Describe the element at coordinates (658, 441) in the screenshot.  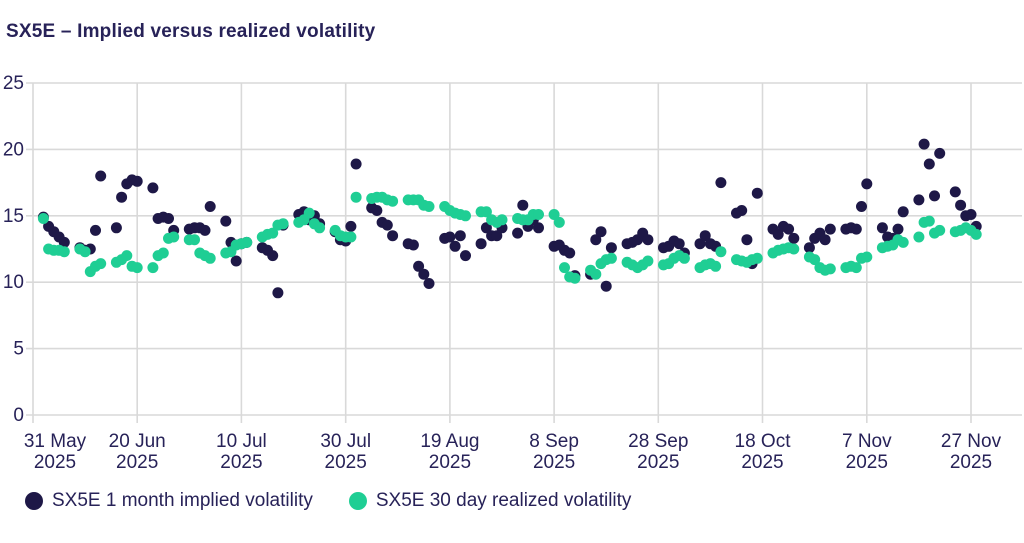
I see `x-axis-label: 28 Sep` at that location.